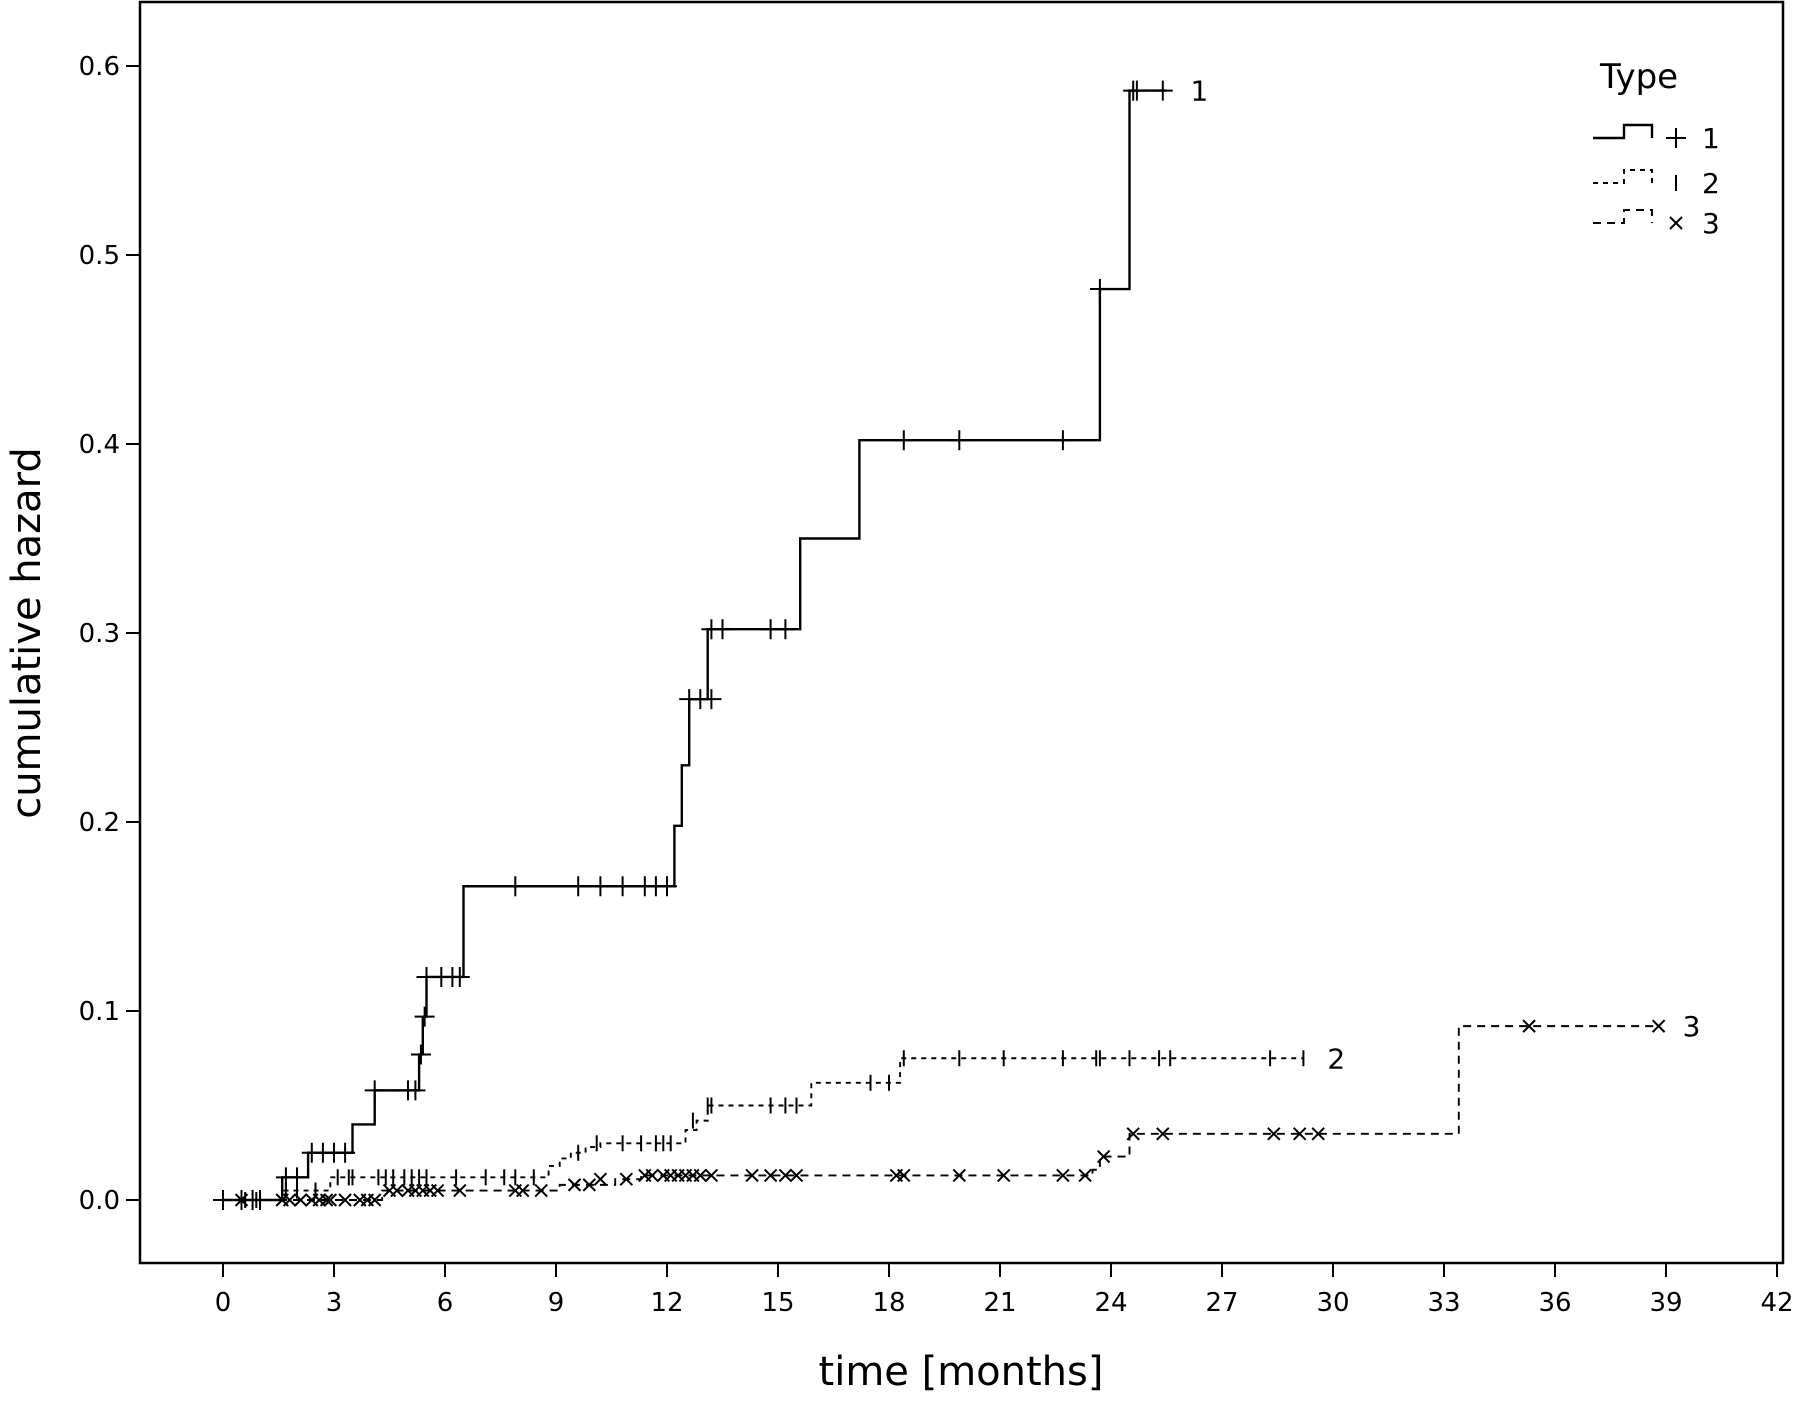  I want to click on legend-label-2: 2, so click(1711, 183).